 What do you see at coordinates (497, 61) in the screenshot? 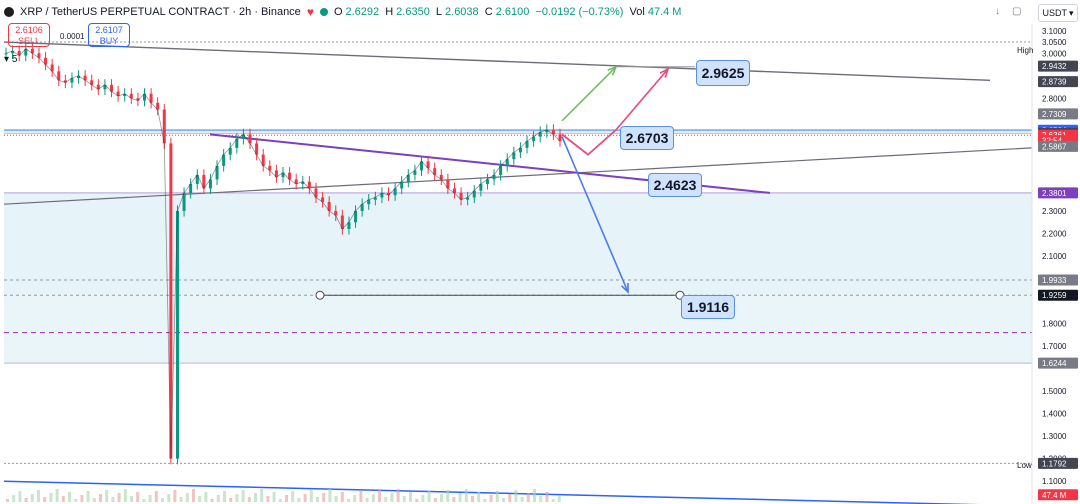
I see `upper-trendline` at bounding box center [497, 61].